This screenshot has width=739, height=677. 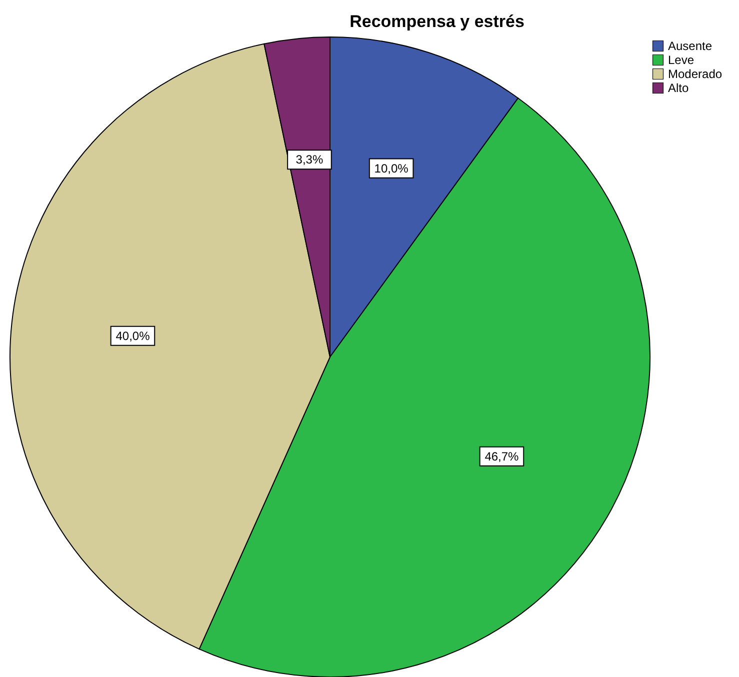 What do you see at coordinates (437, 21) in the screenshot?
I see `chart-title: Recompensa y estrés` at bounding box center [437, 21].